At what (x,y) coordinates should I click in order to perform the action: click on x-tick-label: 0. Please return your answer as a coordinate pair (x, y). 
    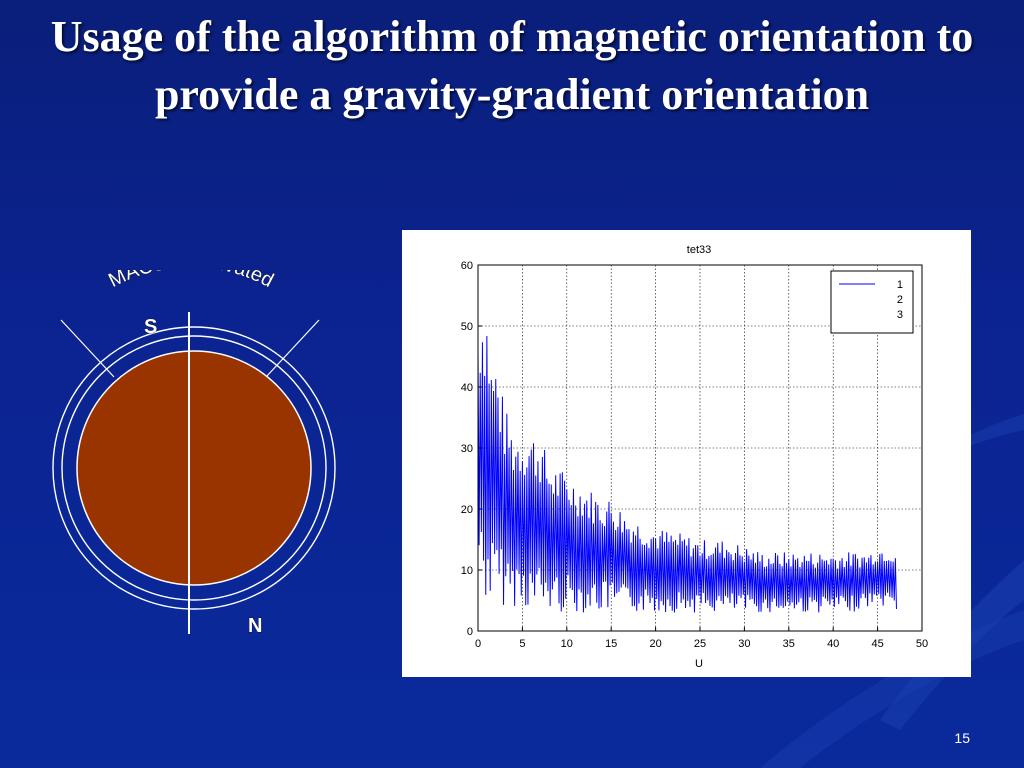
    Looking at the image, I should click on (478, 644).